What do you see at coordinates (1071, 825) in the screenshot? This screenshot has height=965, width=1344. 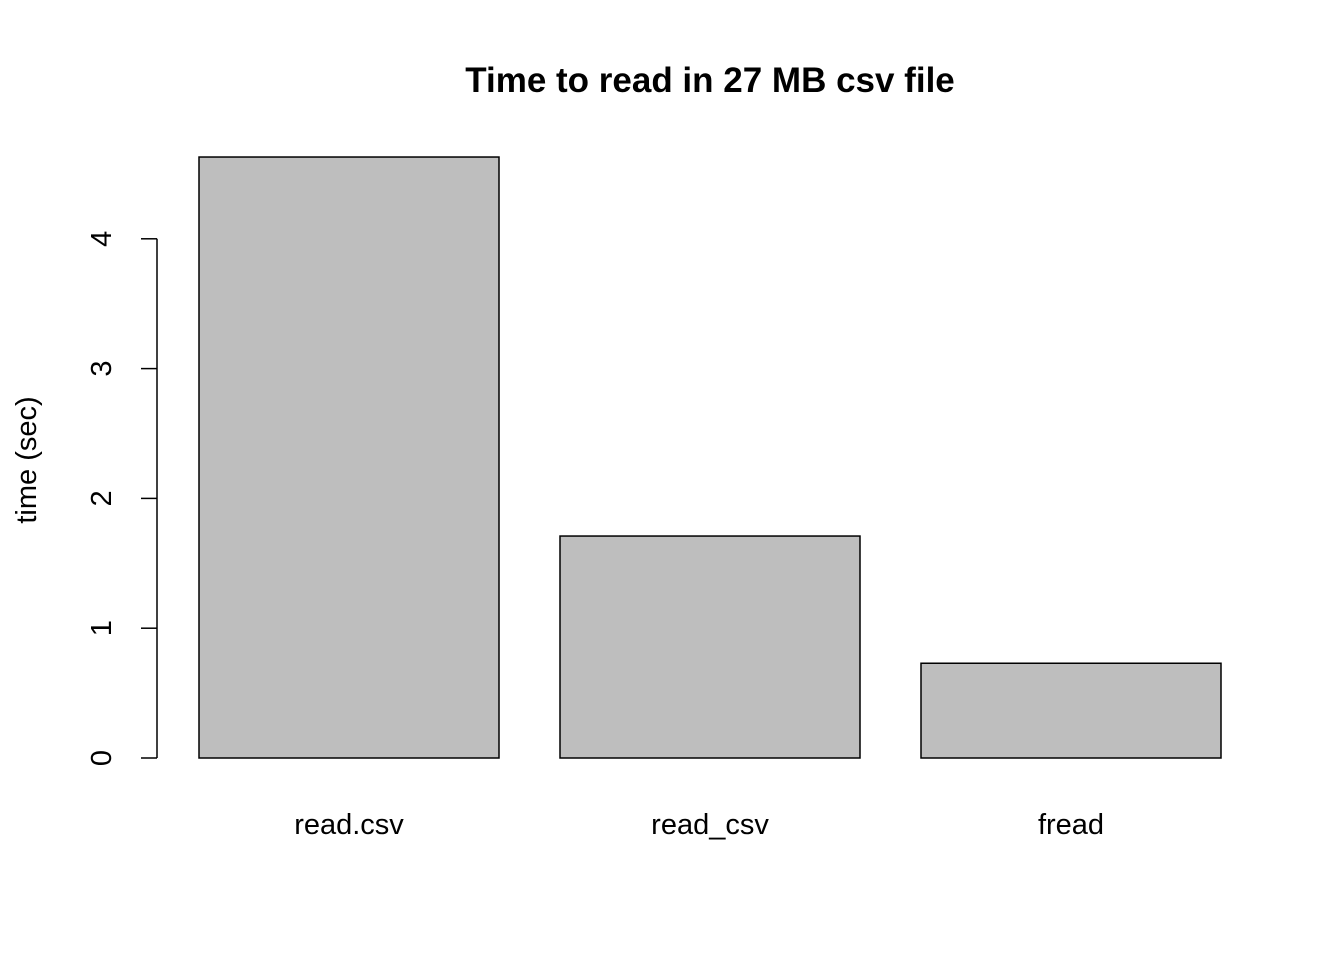 I see `x-category-label: fread` at bounding box center [1071, 825].